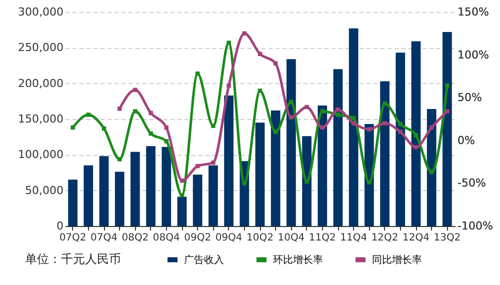 This screenshot has height=285, width=500. What do you see at coordinates (260, 238) in the screenshot?
I see `x-tick-label: 10Q2` at bounding box center [260, 238].